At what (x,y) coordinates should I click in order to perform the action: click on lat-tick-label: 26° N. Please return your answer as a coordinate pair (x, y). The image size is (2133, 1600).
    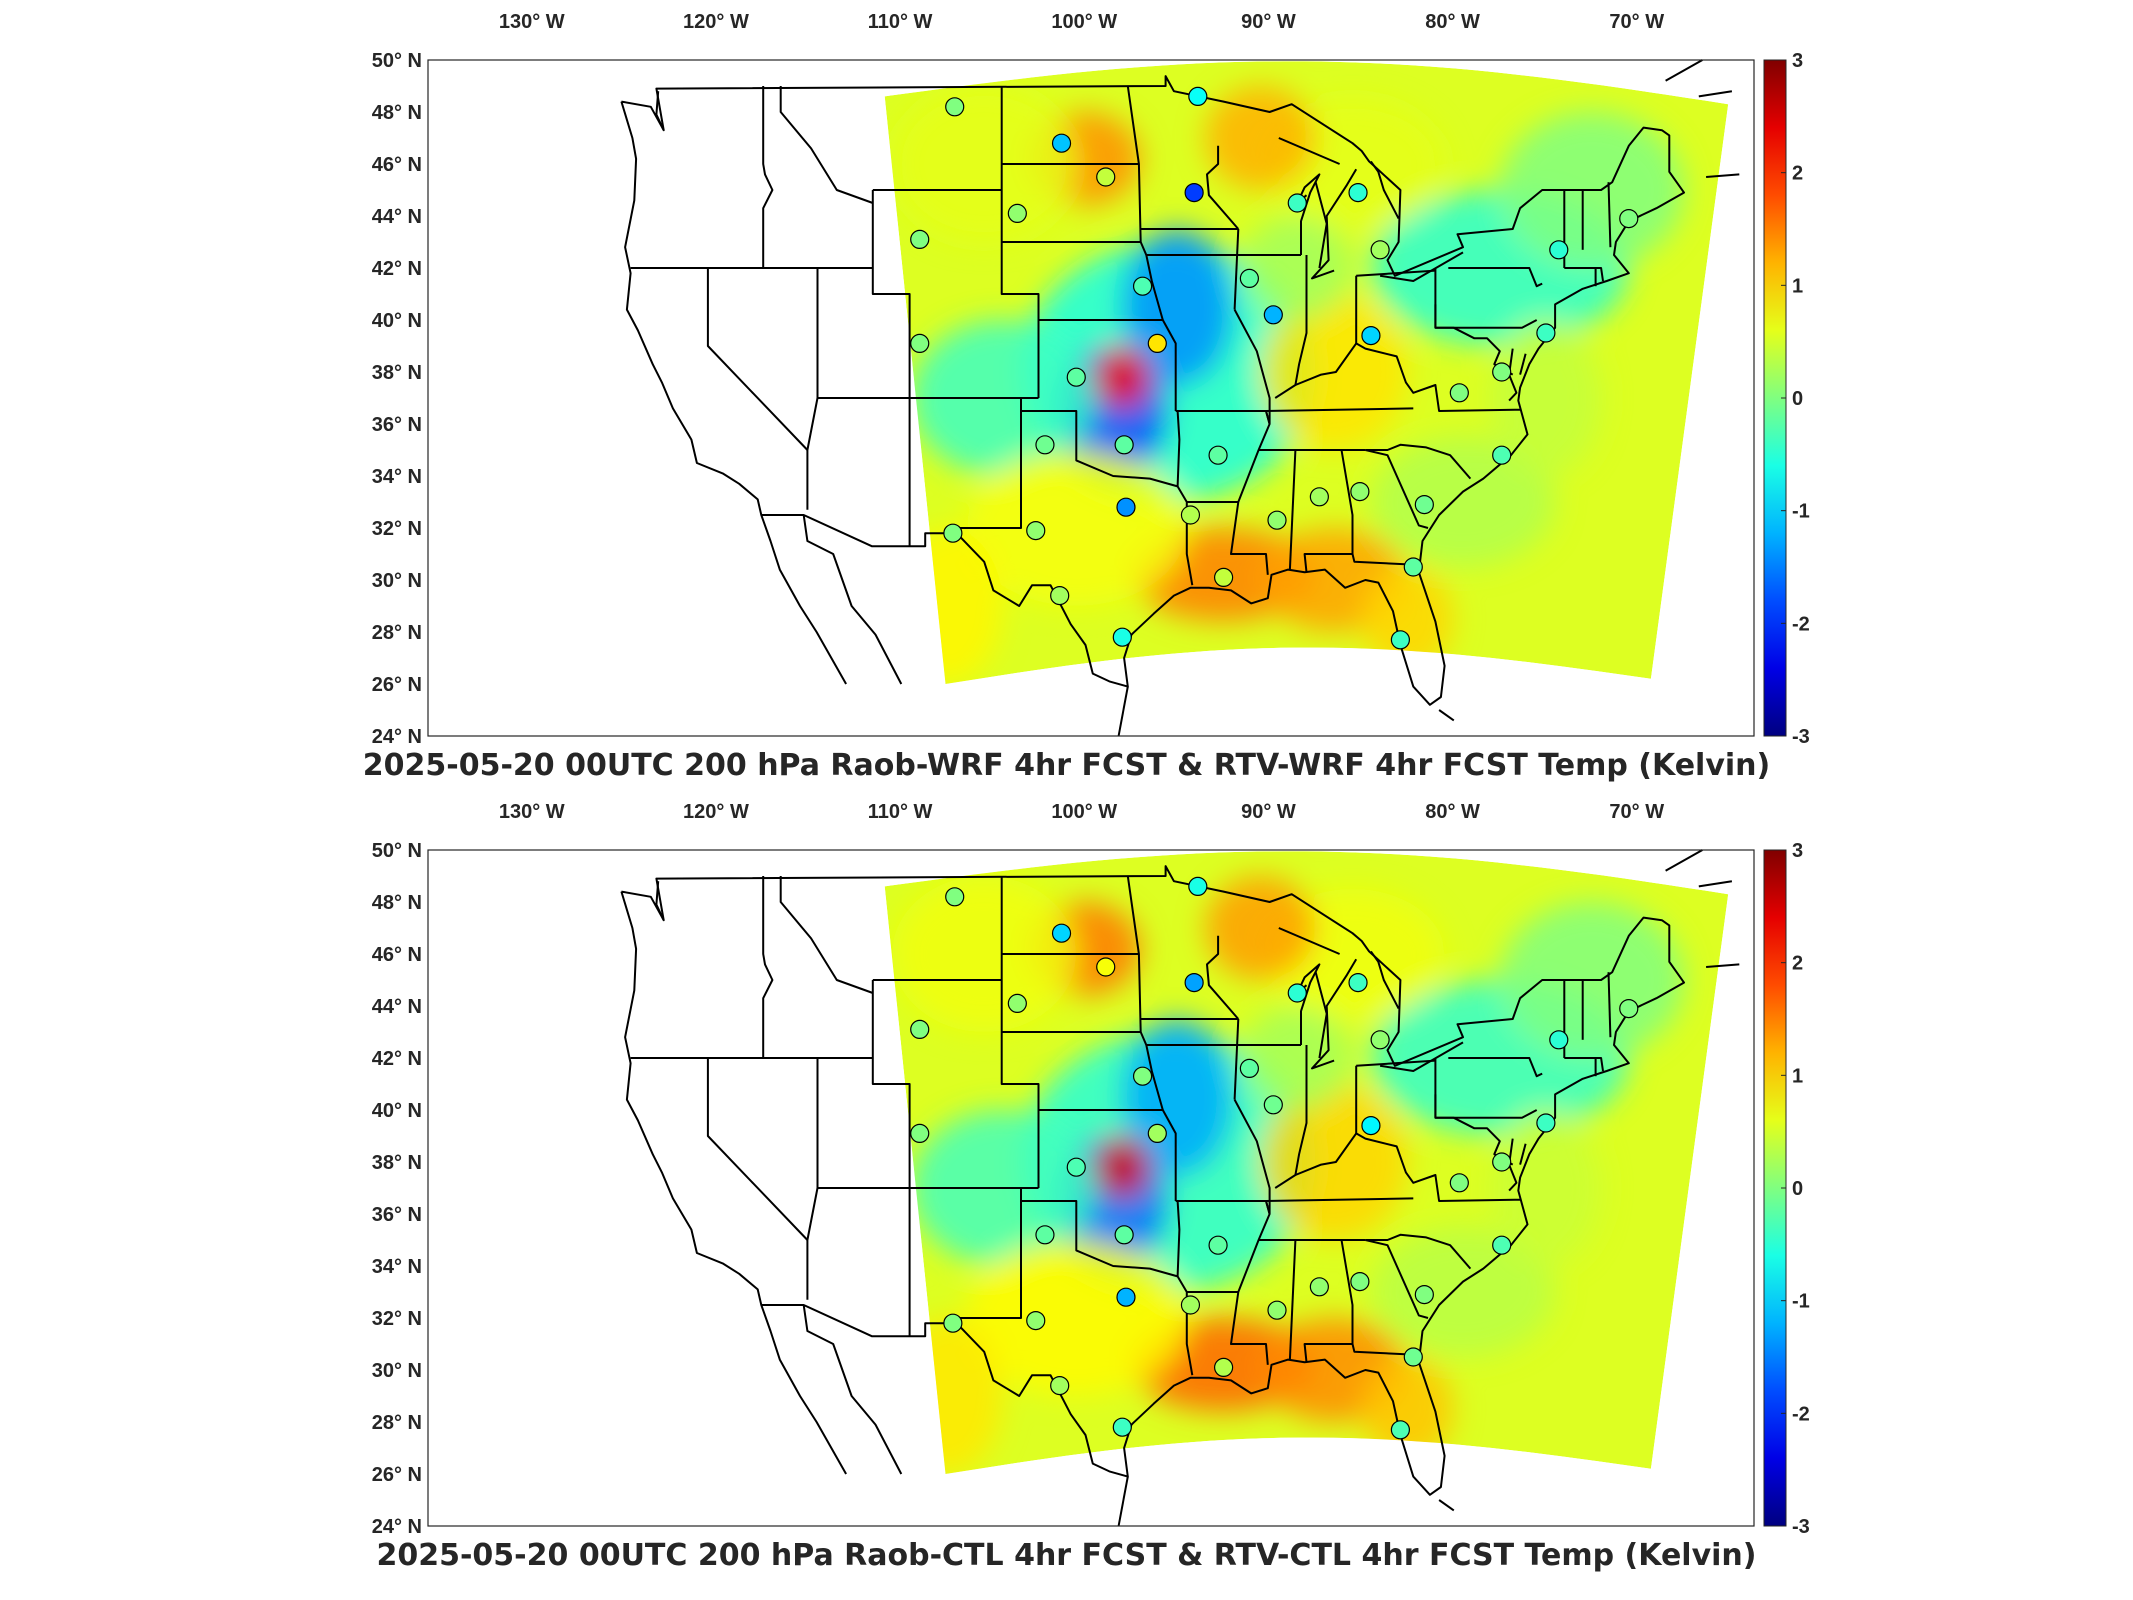
    Looking at the image, I should click on (397, 685).